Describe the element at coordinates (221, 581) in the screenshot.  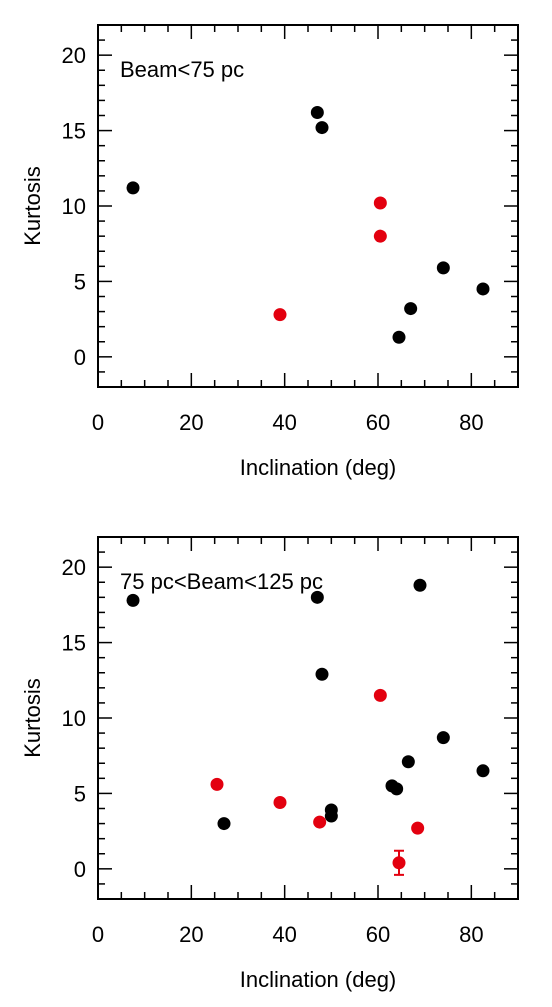
I see `panel-annotation: 75 pc<Beam<125 pc` at that location.